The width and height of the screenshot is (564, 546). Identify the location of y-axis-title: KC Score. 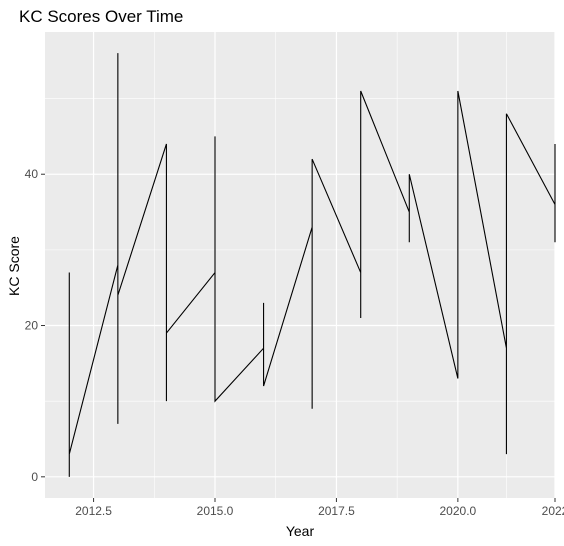
(14, 266).